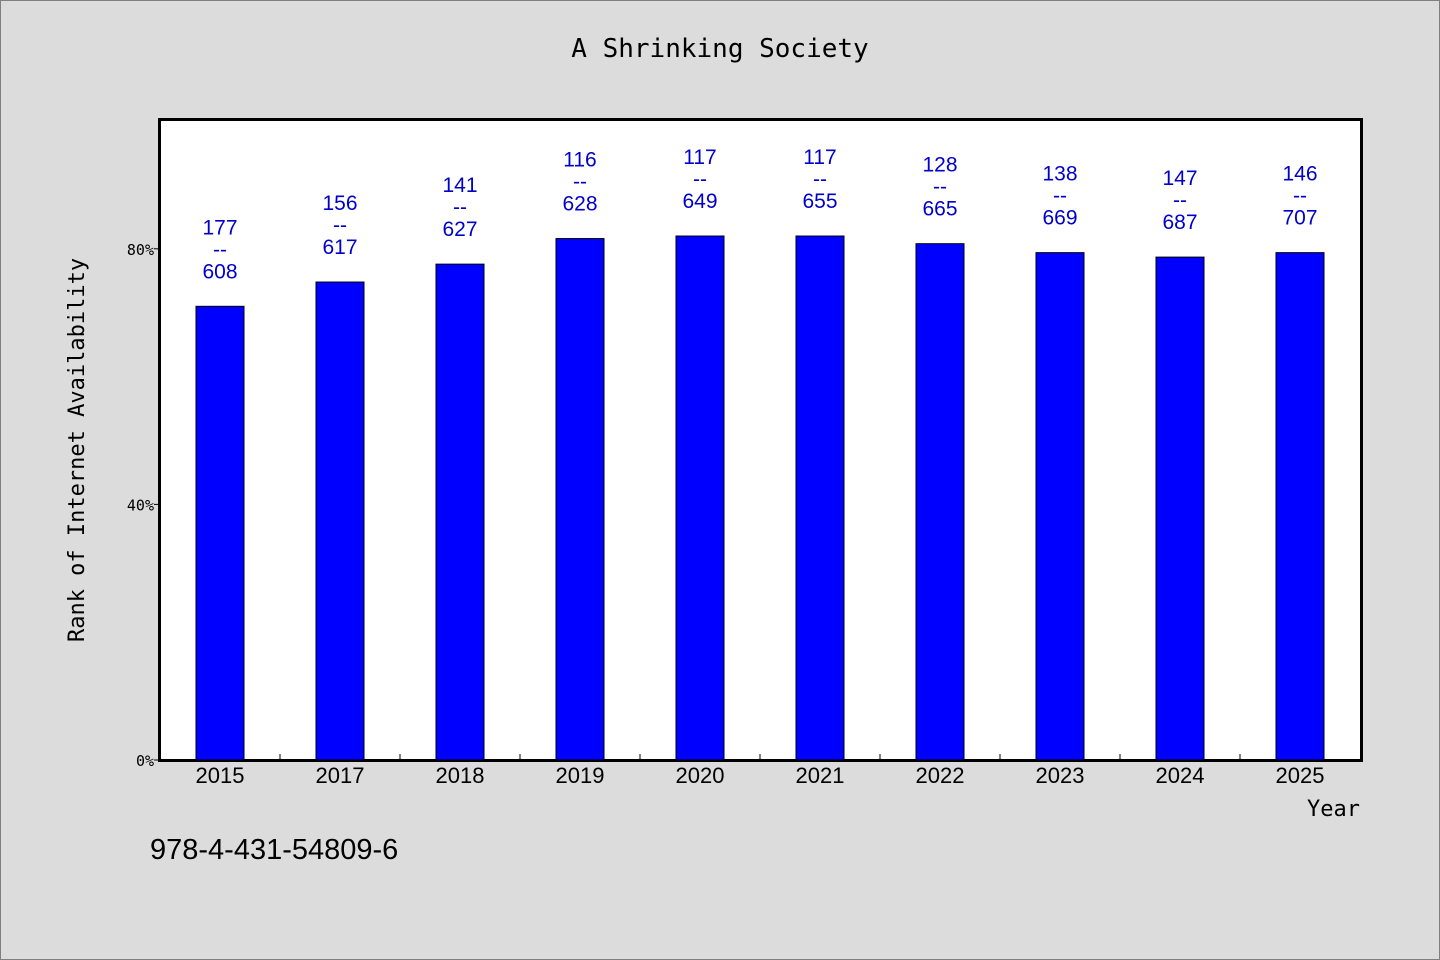 Image resolution: width=1440 pixels, height=960 pixels. What do you see at coordinates (820, 498) in the screenshot?
I see `bar-2021` at bounding box center [820, 498].